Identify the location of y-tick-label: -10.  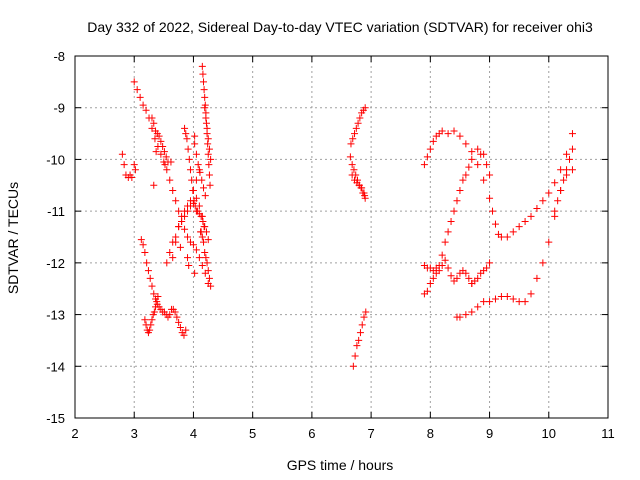
(55, 159).